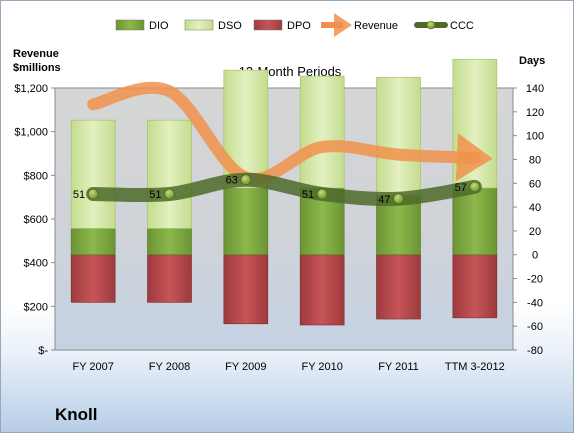 This screenshot has height=433, width=574. What do you see at coordinates (232, 181) in the screenshot?
I see `ccc-data-label: 63` at bounding box center [232, 181].